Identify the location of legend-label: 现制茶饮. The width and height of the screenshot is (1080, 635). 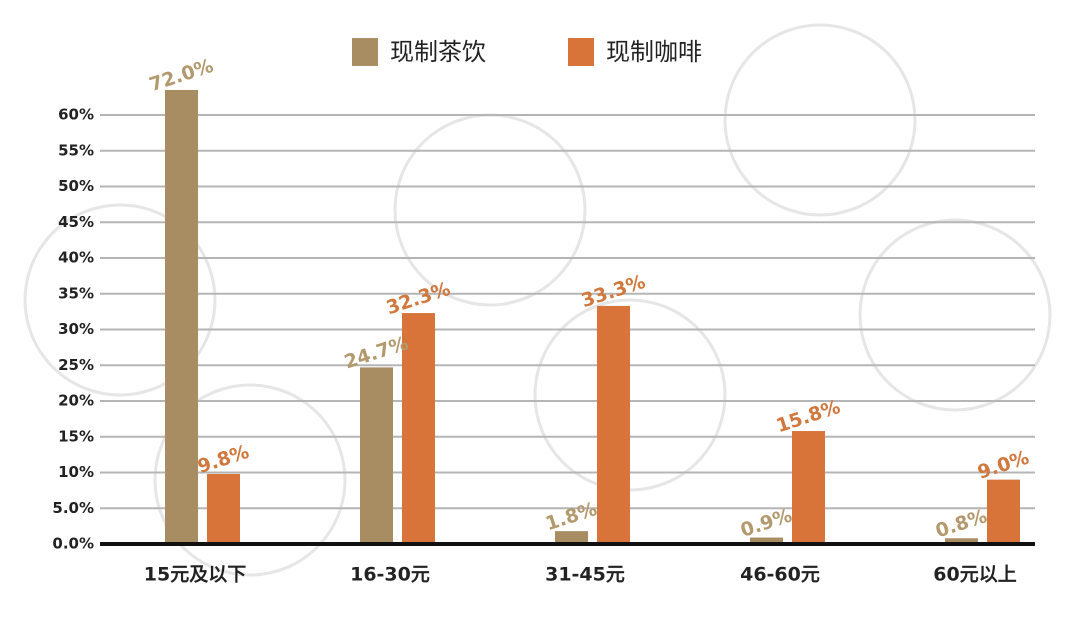
(438, 52).